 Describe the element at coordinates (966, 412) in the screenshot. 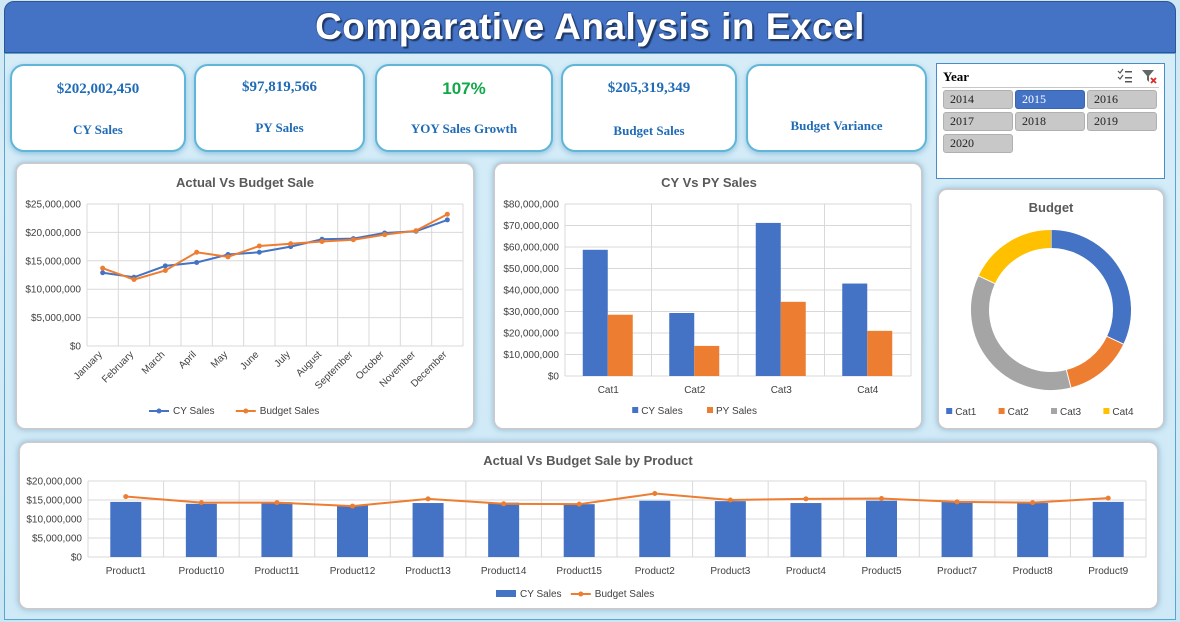

I see `legend-label: Cat1` at that location.